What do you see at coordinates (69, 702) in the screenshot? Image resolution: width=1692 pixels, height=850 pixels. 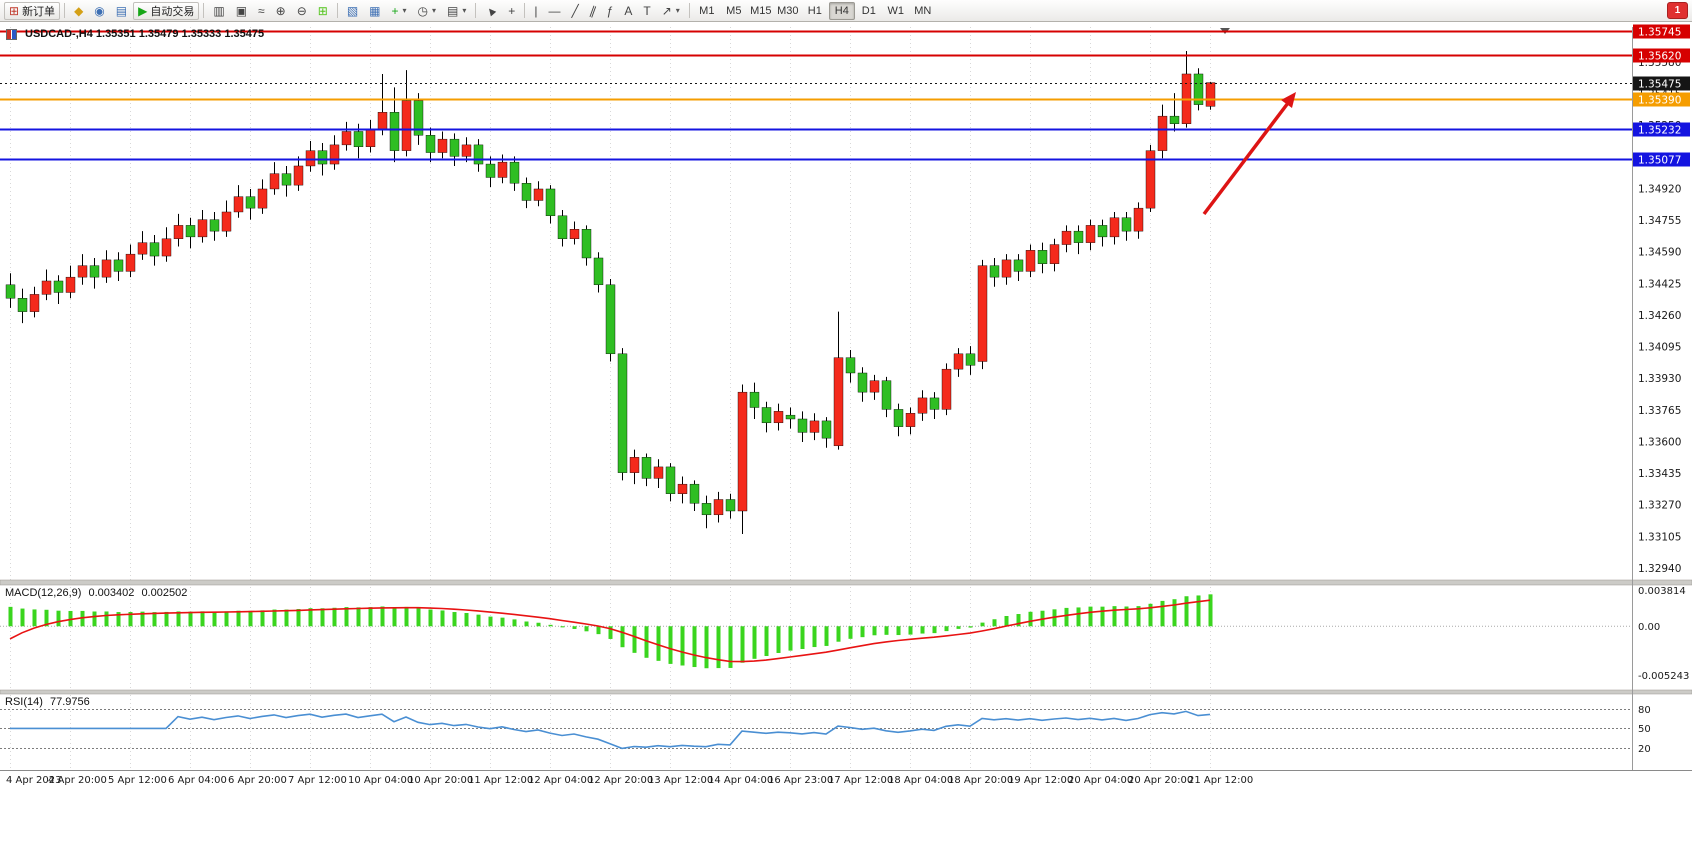 I see `rsi-value: 77.9756` at bounding box center [69, 702].